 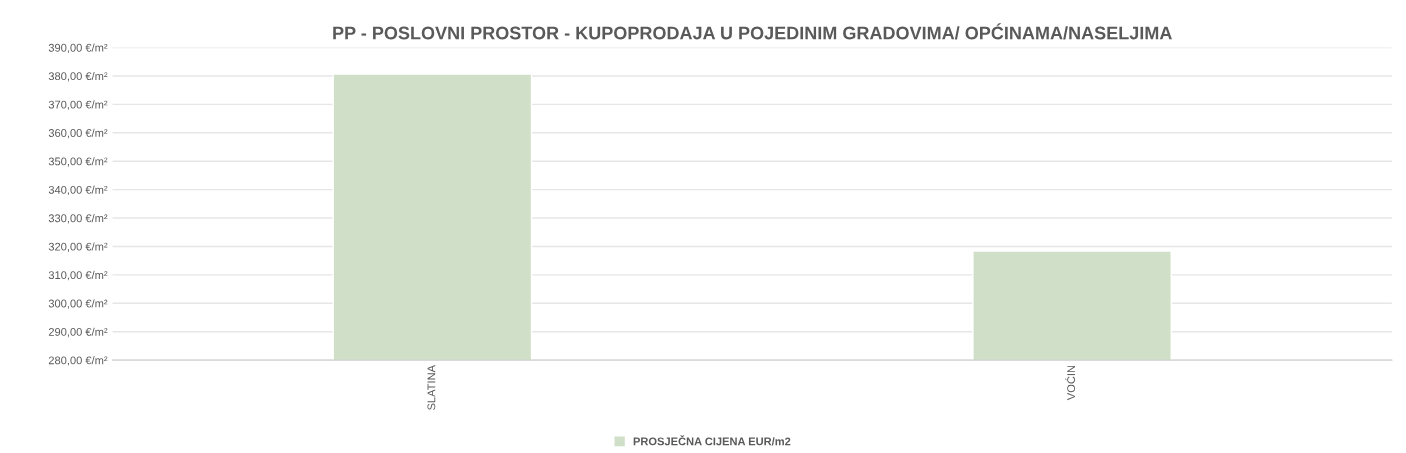 What do you see at coordinates (78, 48) in the screenshot?
I see `y-tick-label: 390,00 €/m²` at bounding box center [78, 48].